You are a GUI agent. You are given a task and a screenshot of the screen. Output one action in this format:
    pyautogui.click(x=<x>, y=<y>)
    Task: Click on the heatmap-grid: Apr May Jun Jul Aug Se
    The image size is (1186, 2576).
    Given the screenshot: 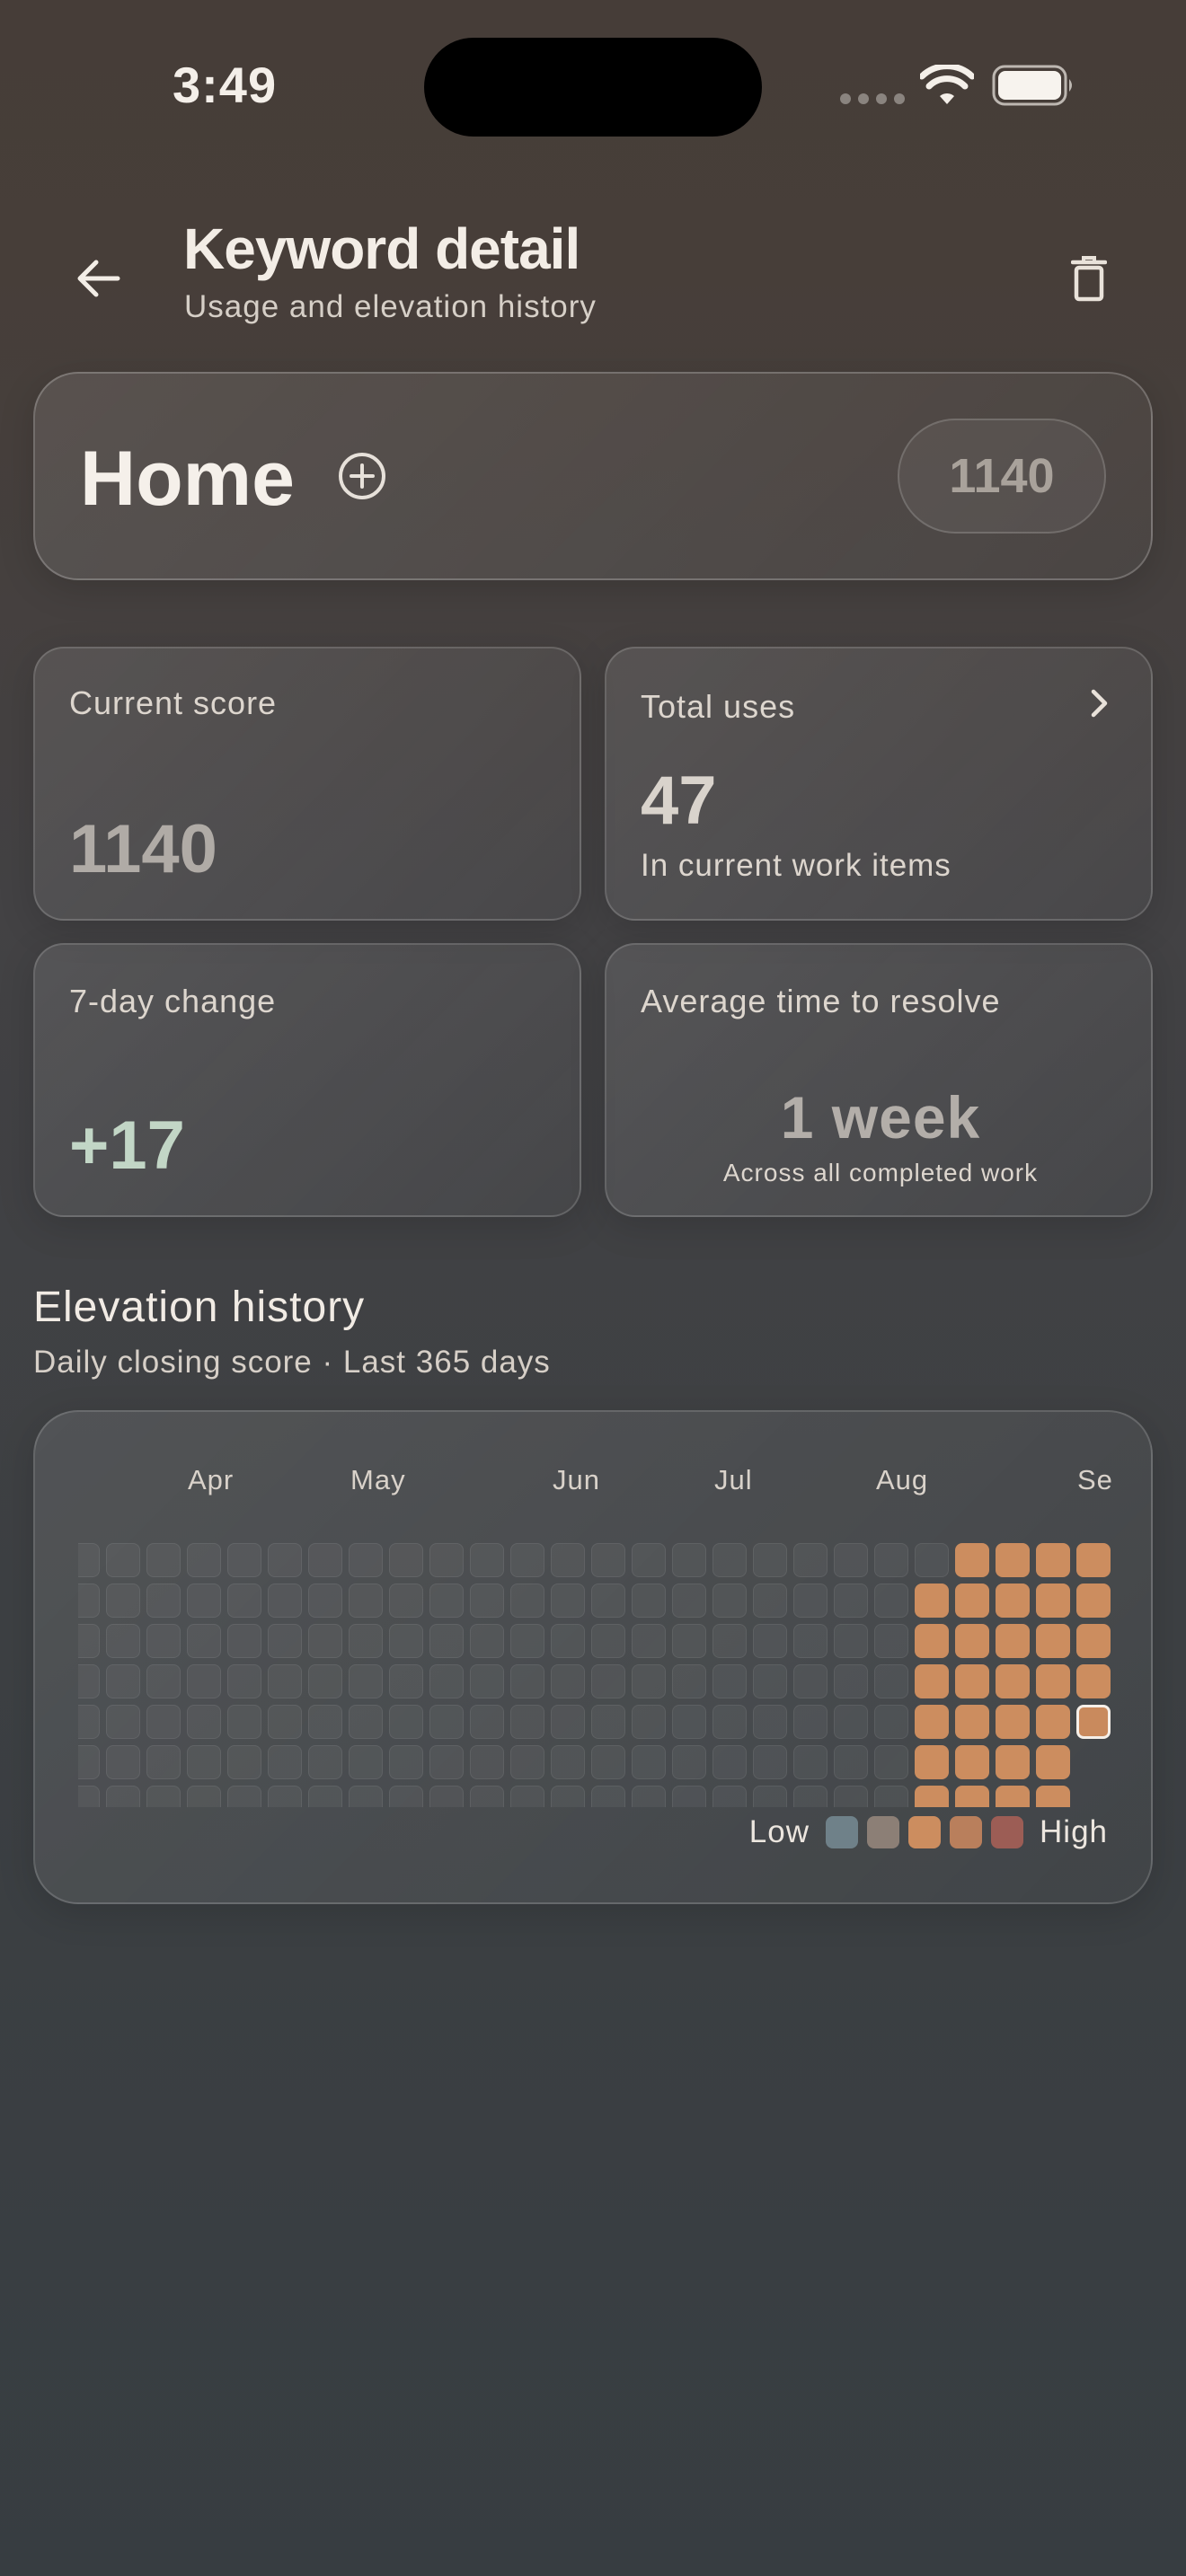 What is the action you would take?
    pyautogui.click(x=612, y=1627)
    